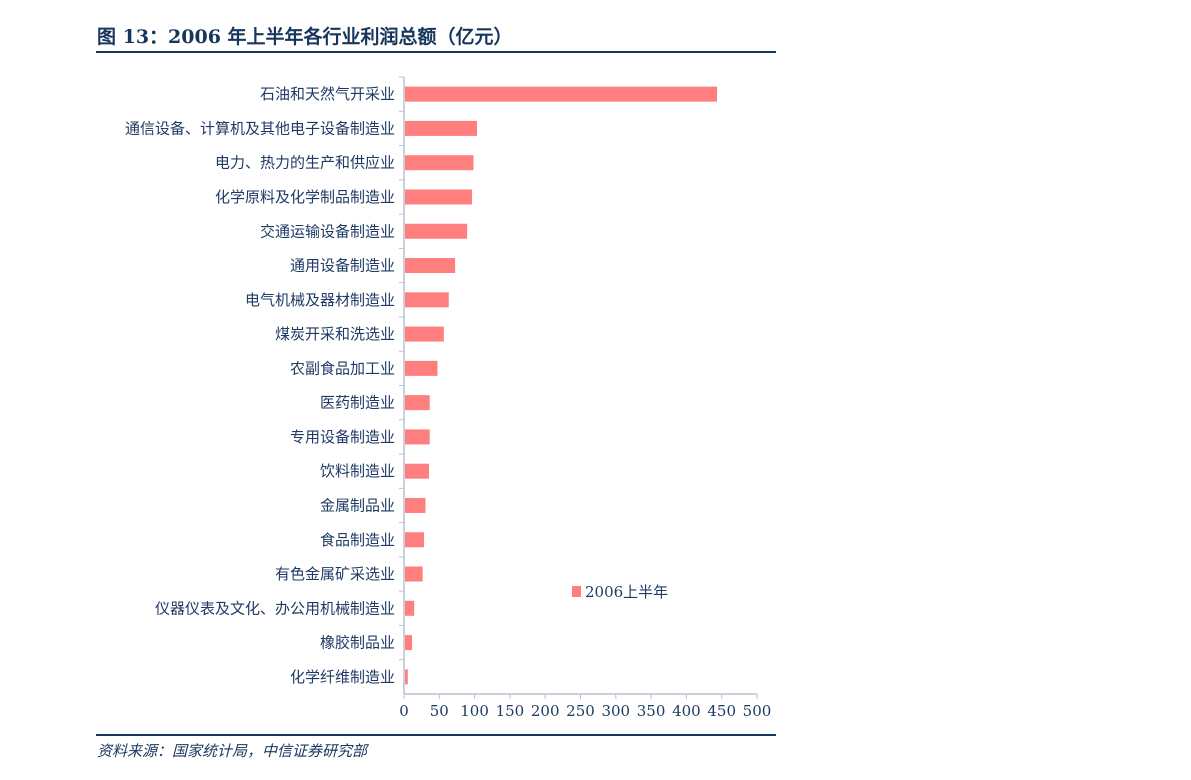 This screenshot has width=1191, height=780. I want to click on category-label: 医药制造业, so click(357, 403).